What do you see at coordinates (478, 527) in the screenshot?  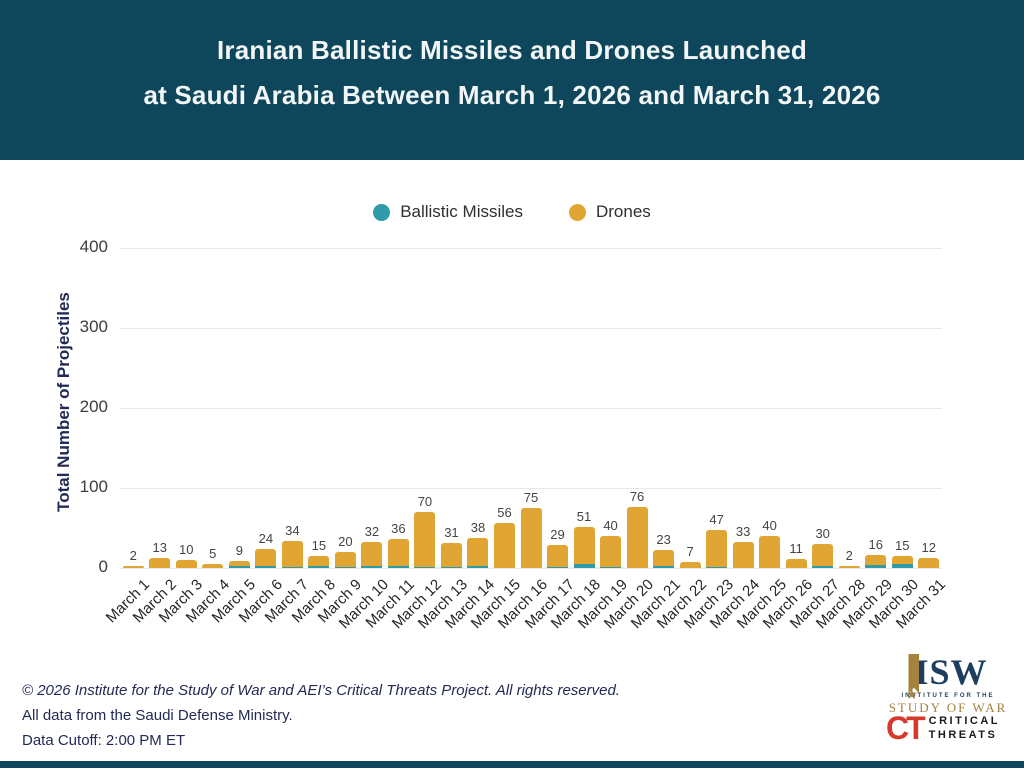 I see `bar-value-label: 38` at bounding box center [478, 527].